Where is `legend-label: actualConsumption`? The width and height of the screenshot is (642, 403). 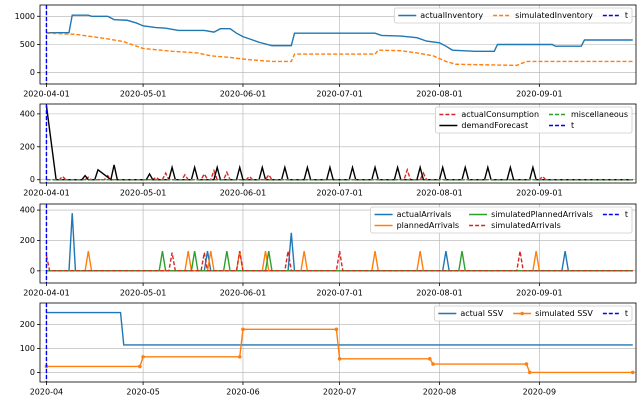
legend-label: actualConsumption is located at coordinates (500, 114).